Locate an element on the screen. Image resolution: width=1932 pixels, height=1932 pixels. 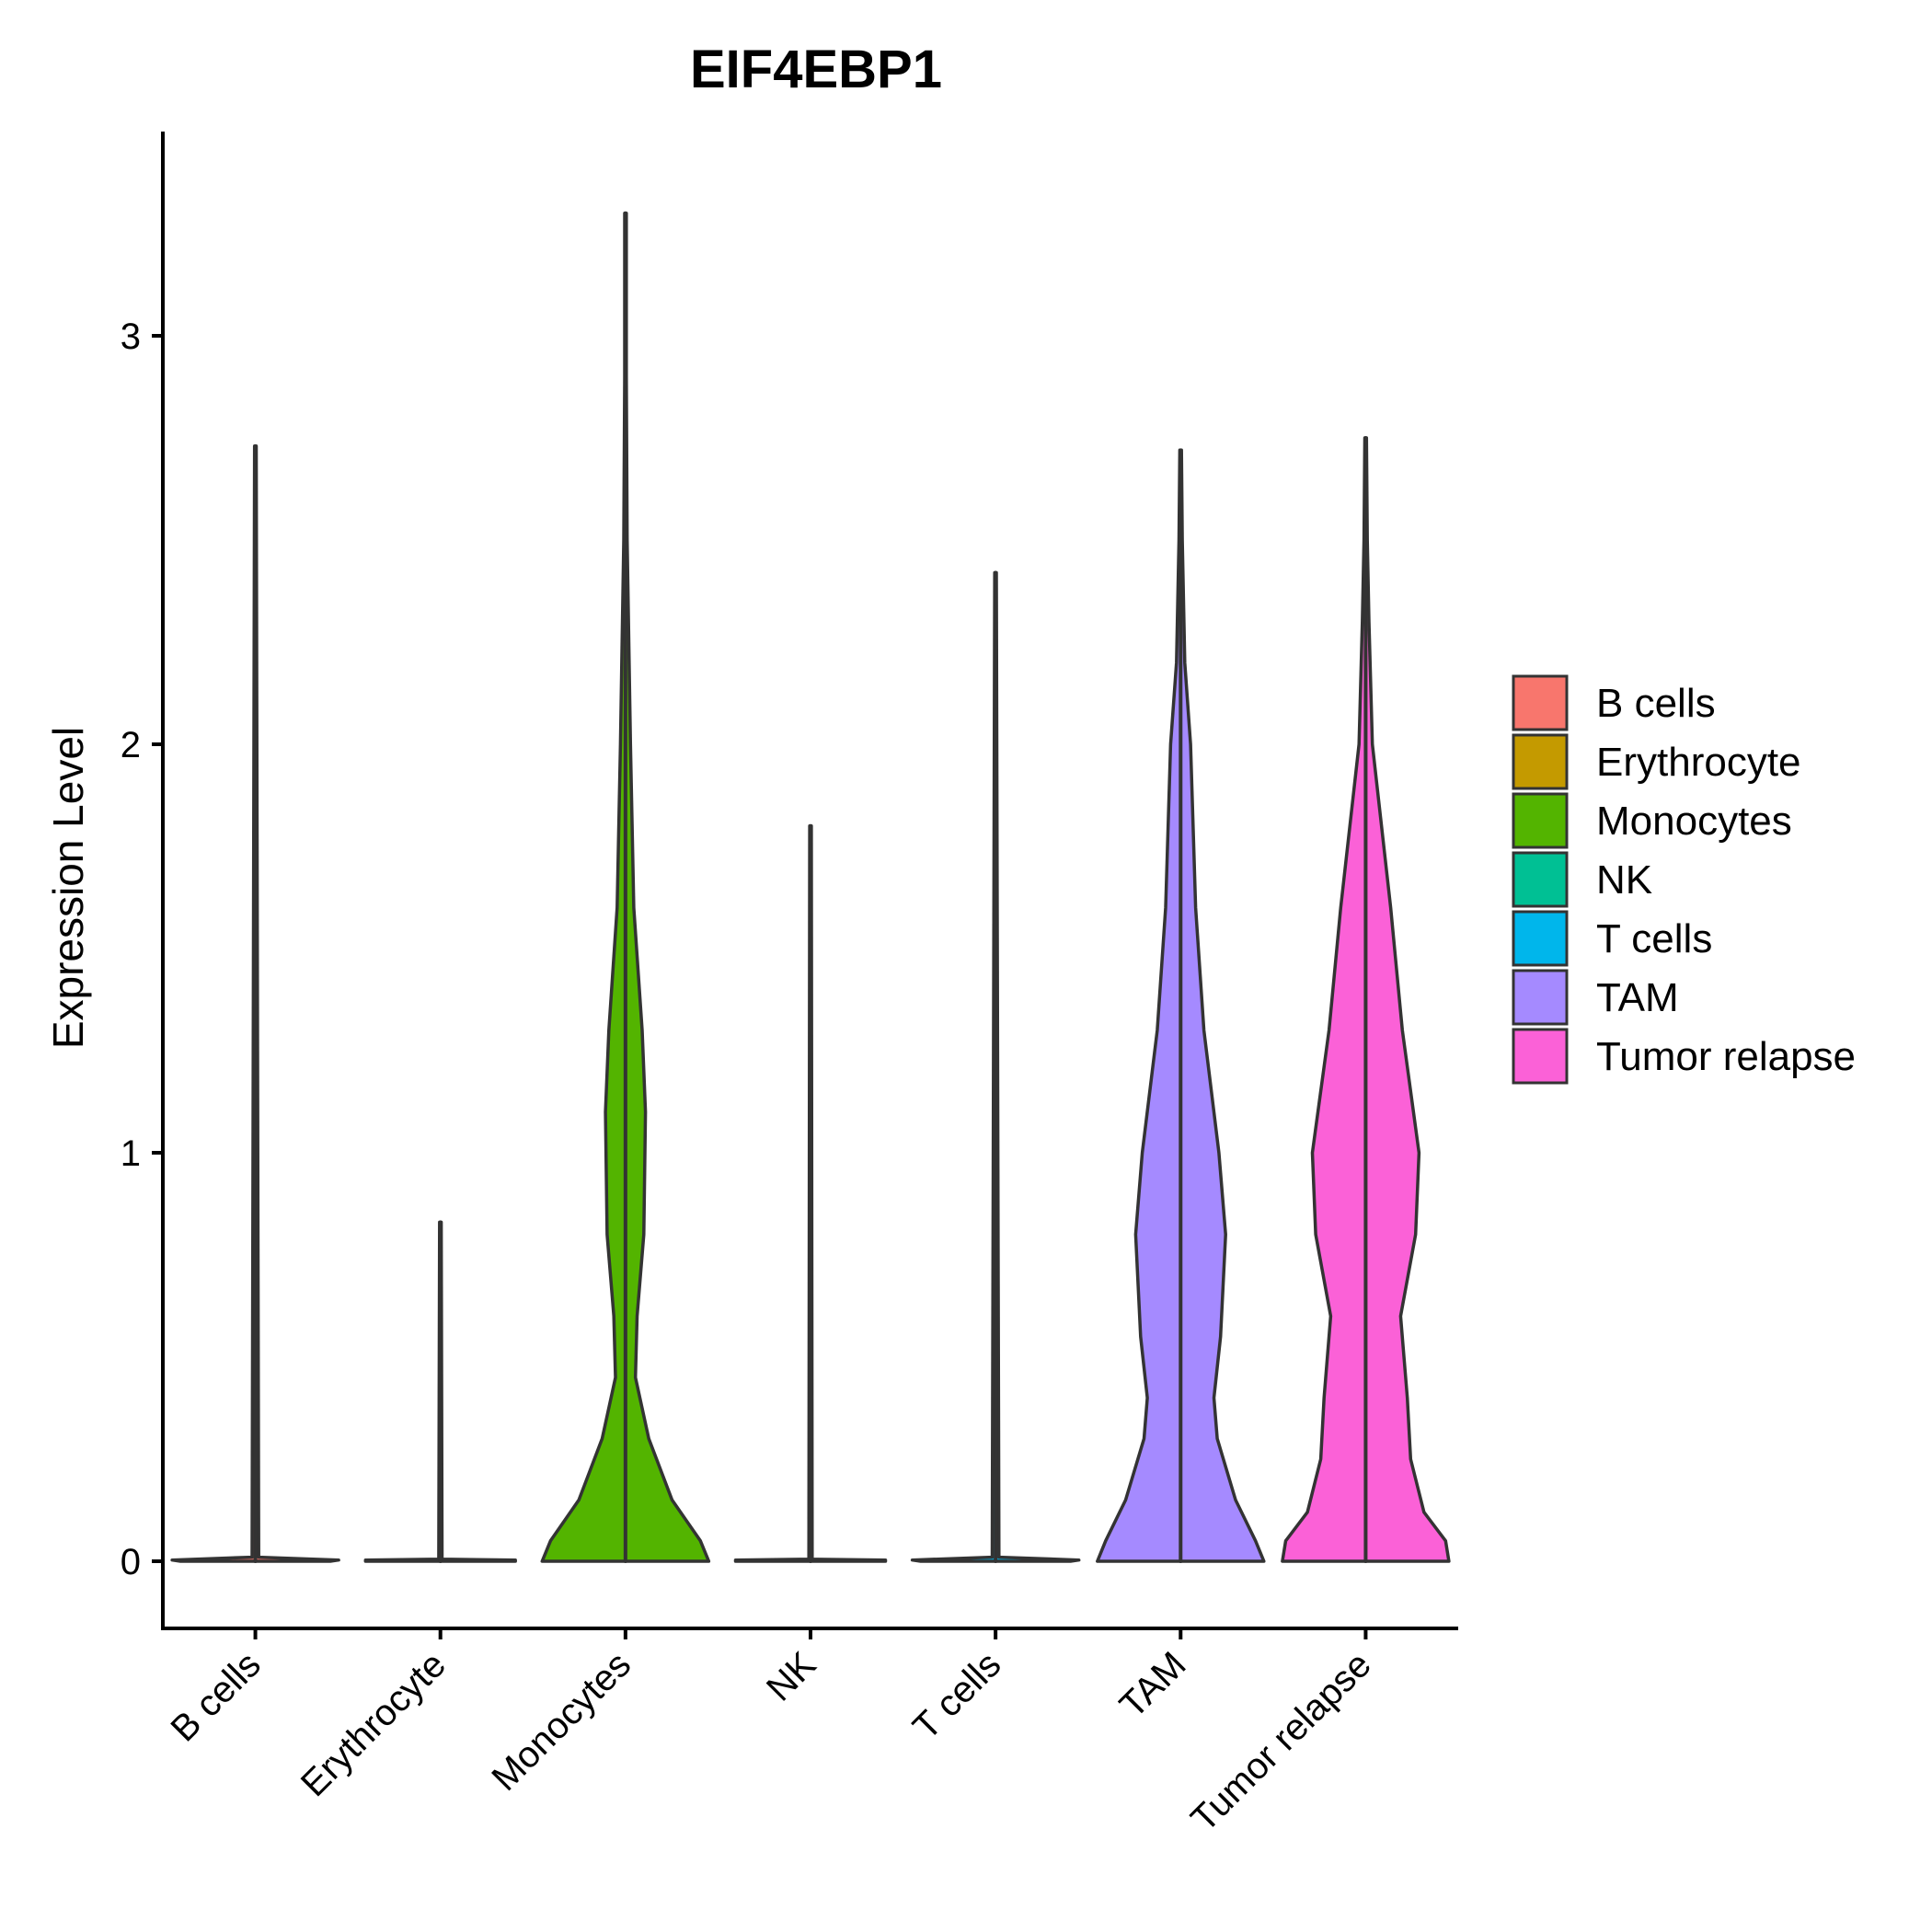
y-tick-label: 2 is located at coordinates (131, 745).